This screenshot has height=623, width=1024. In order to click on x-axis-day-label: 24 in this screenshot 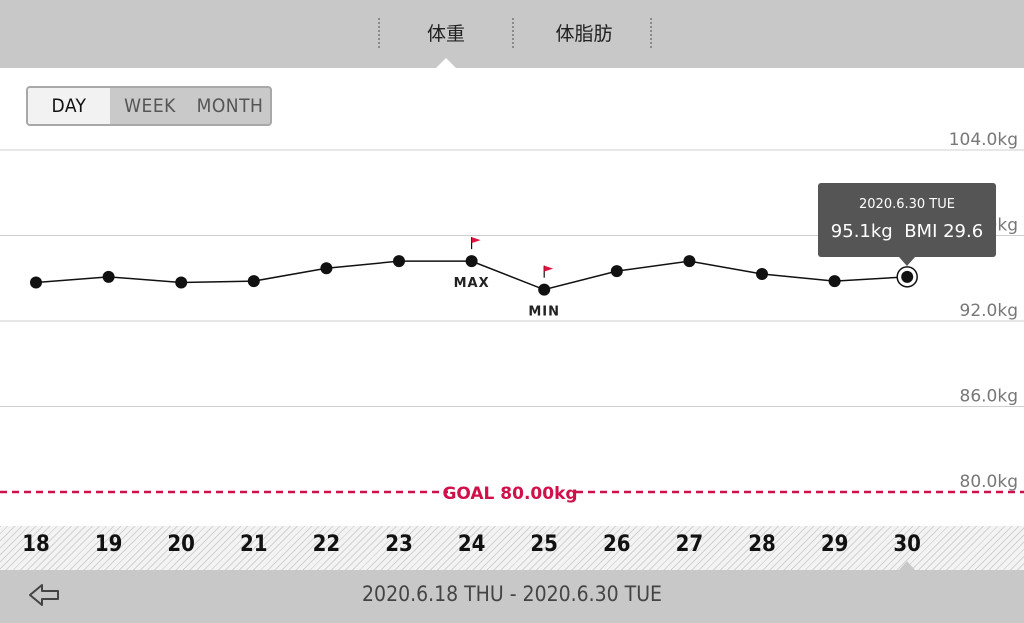, I will do `click(471, 544)`.